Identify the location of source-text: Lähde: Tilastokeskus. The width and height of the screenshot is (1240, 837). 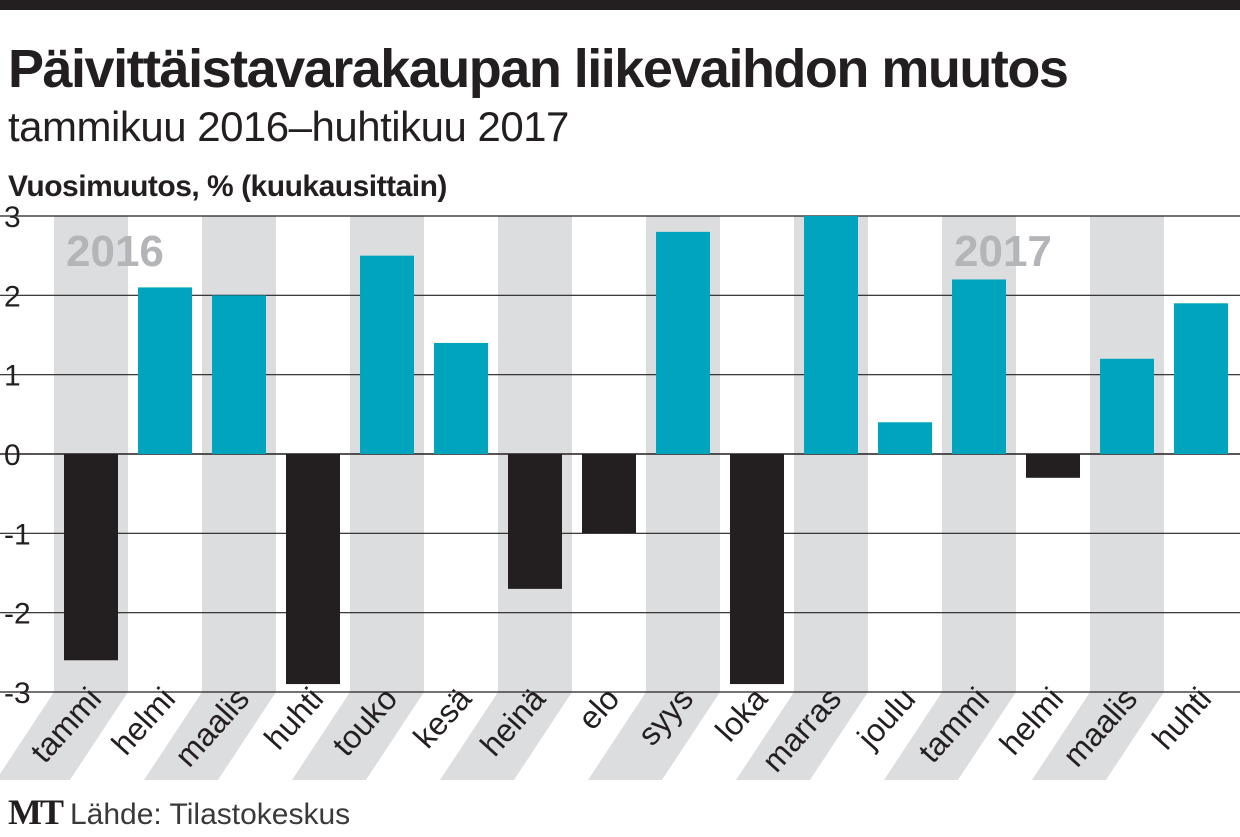
(210, 814).